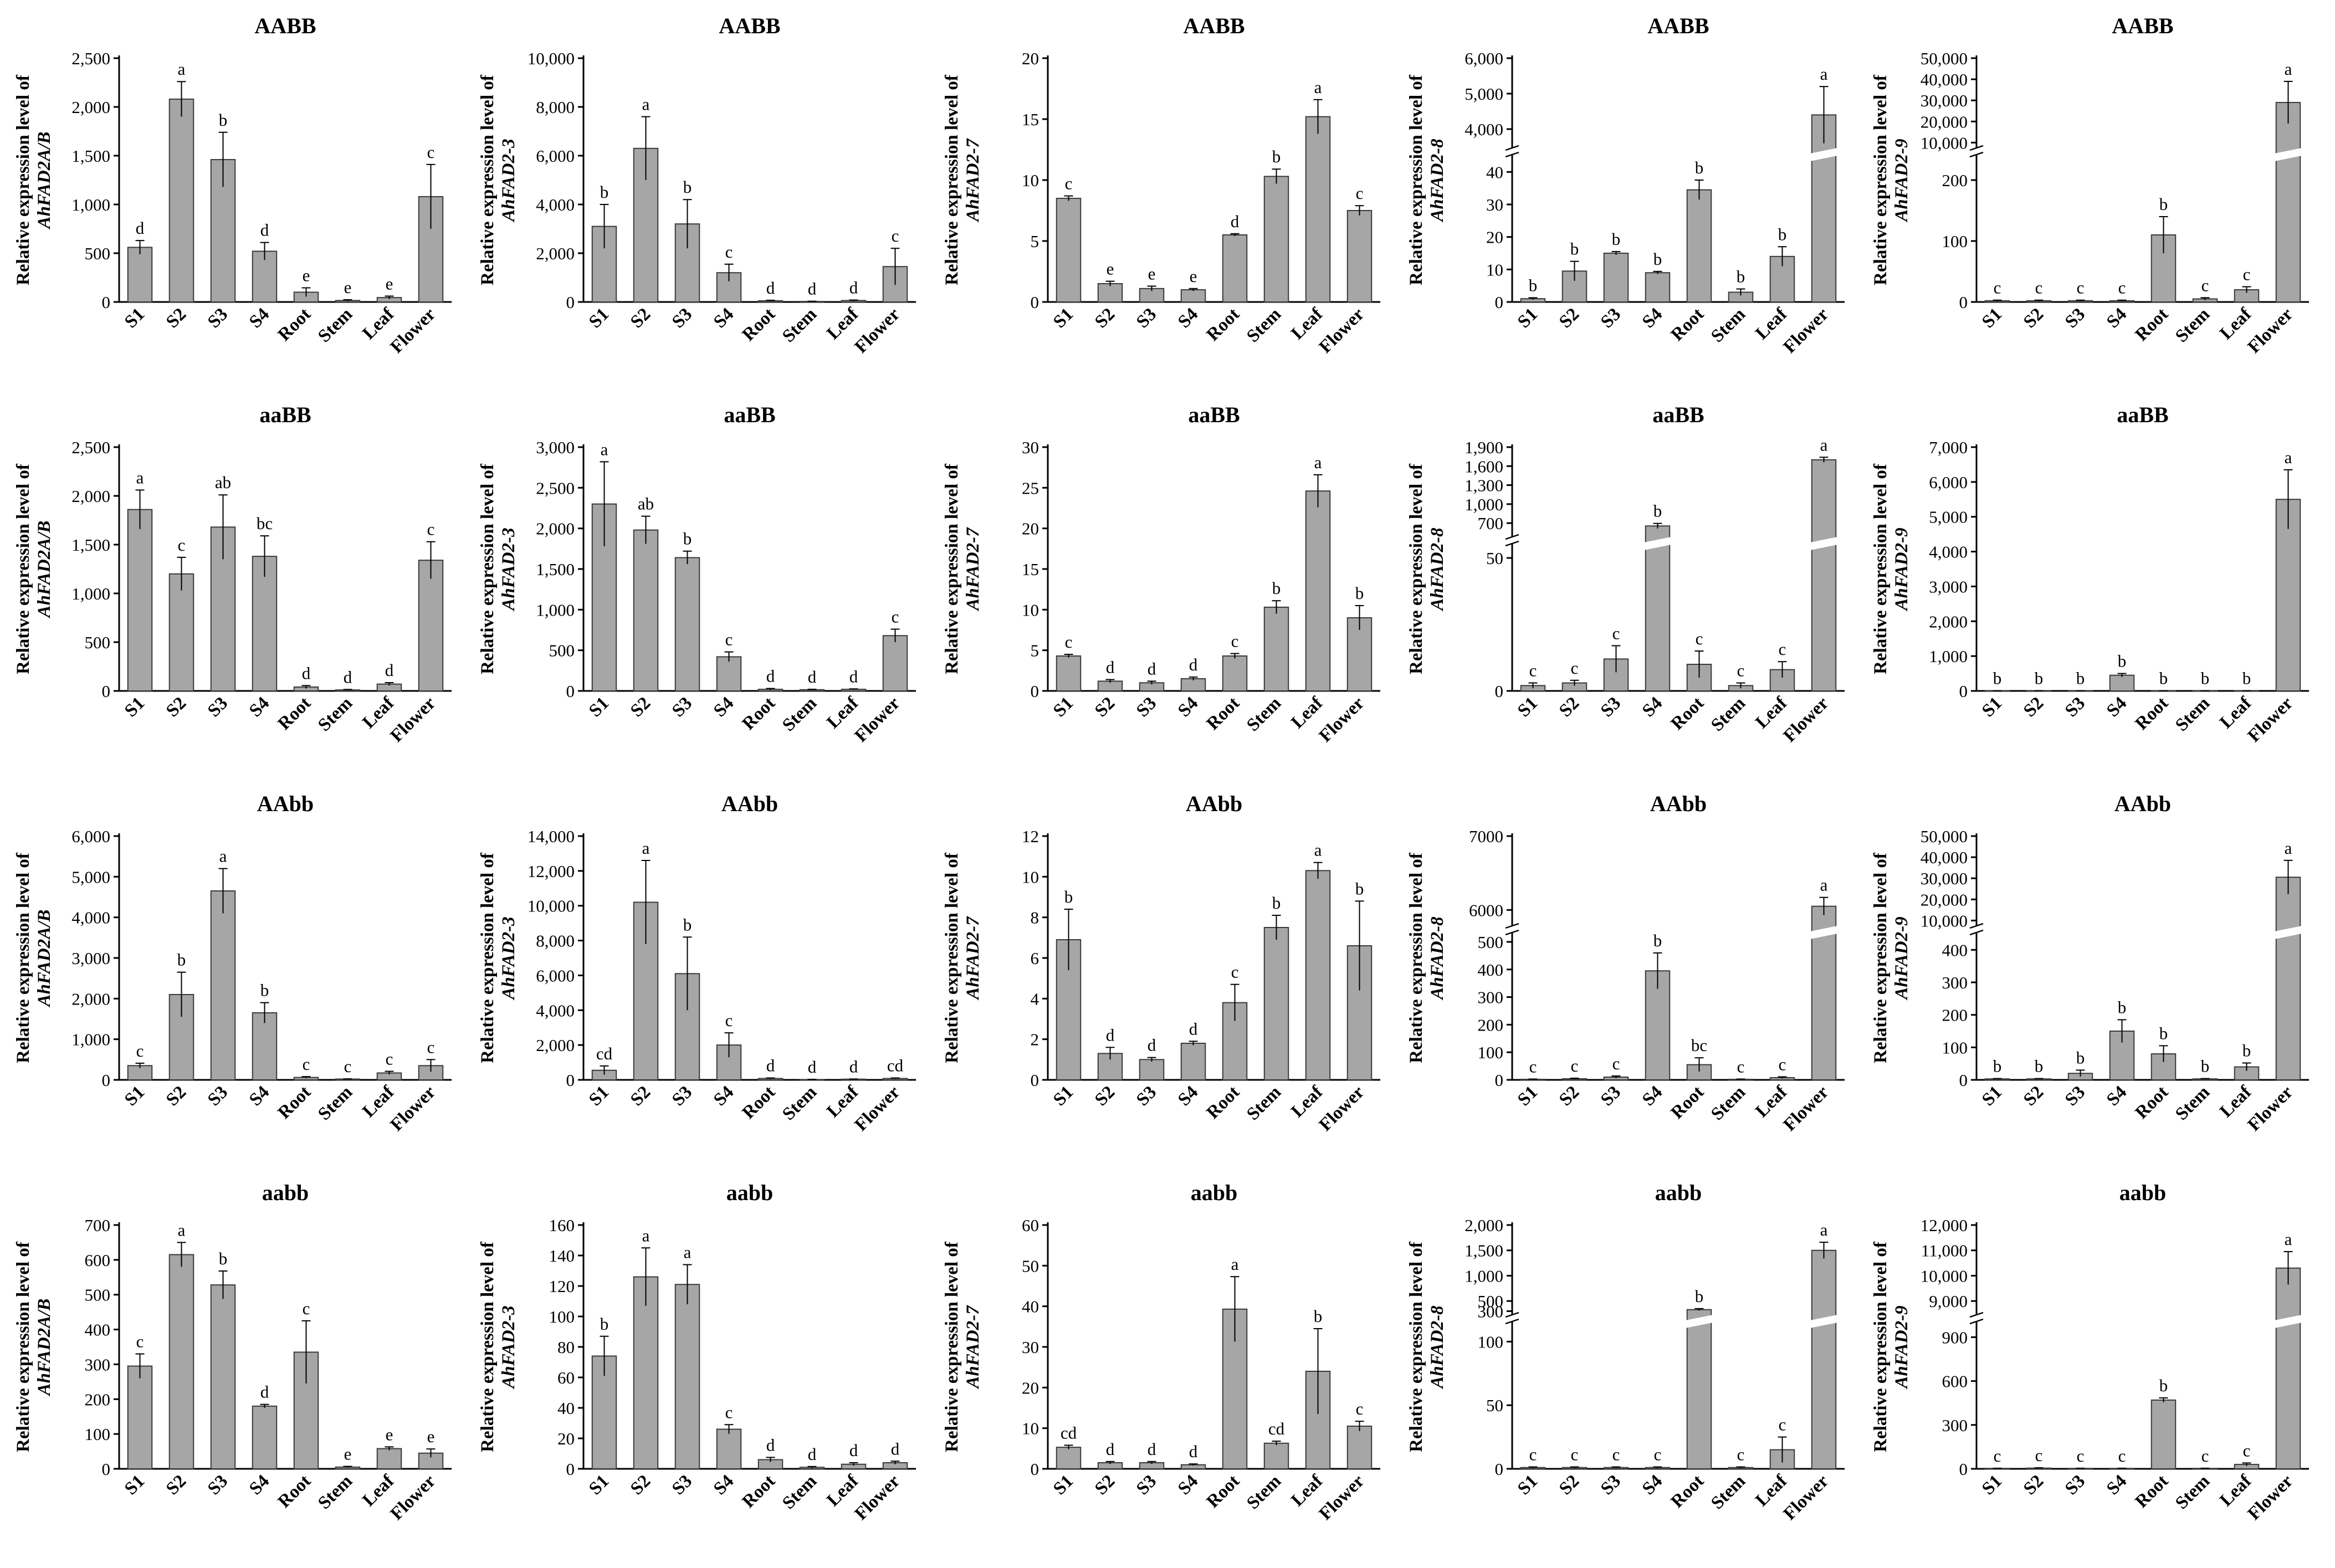  Describe the element at coordinates (91, 204) in the screenshot. I see `y-tick-label: 1,000` at that location.